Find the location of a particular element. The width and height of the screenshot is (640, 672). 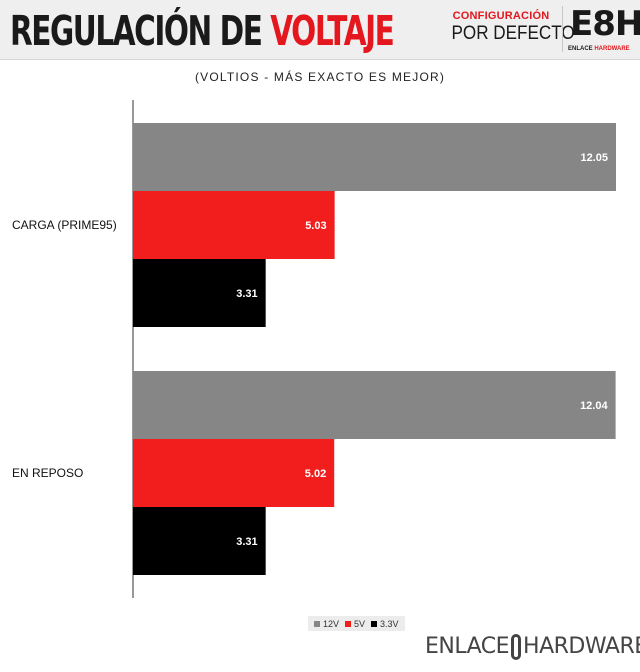

legend-label-5v: 5V is located at coordinates (360, 623).